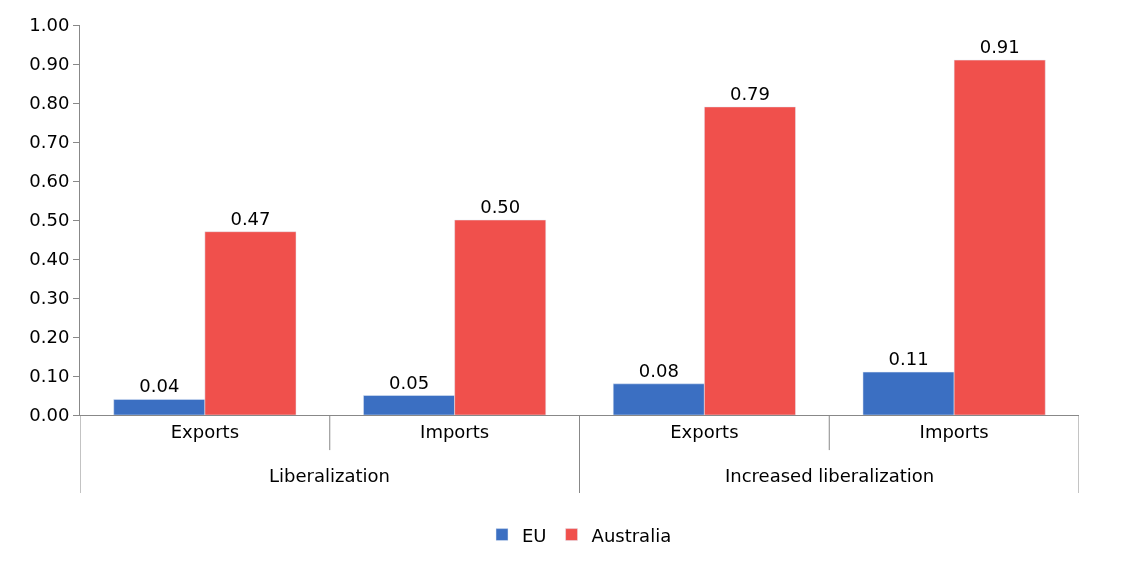 The width and height of the screenshot is (1124, 566). Describe the element at coordinates (49, 298) in the screenshot. I see `y-tick-label: 0.30` at that location.